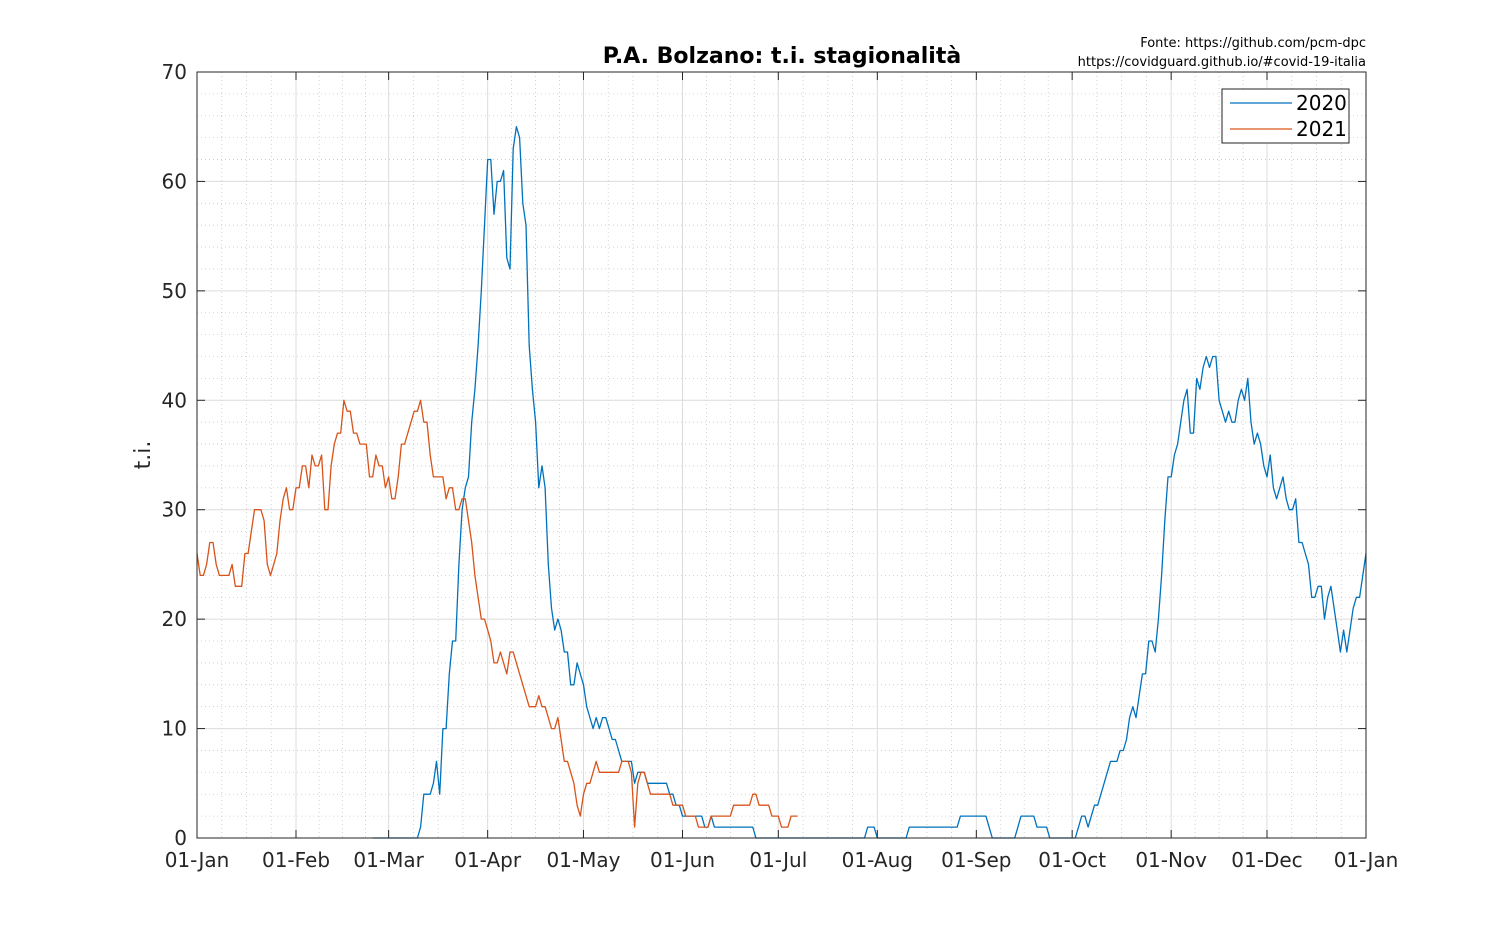 The image size is (1511, 942). I want to click on y-axis-label: t.i., so click(143, 455).